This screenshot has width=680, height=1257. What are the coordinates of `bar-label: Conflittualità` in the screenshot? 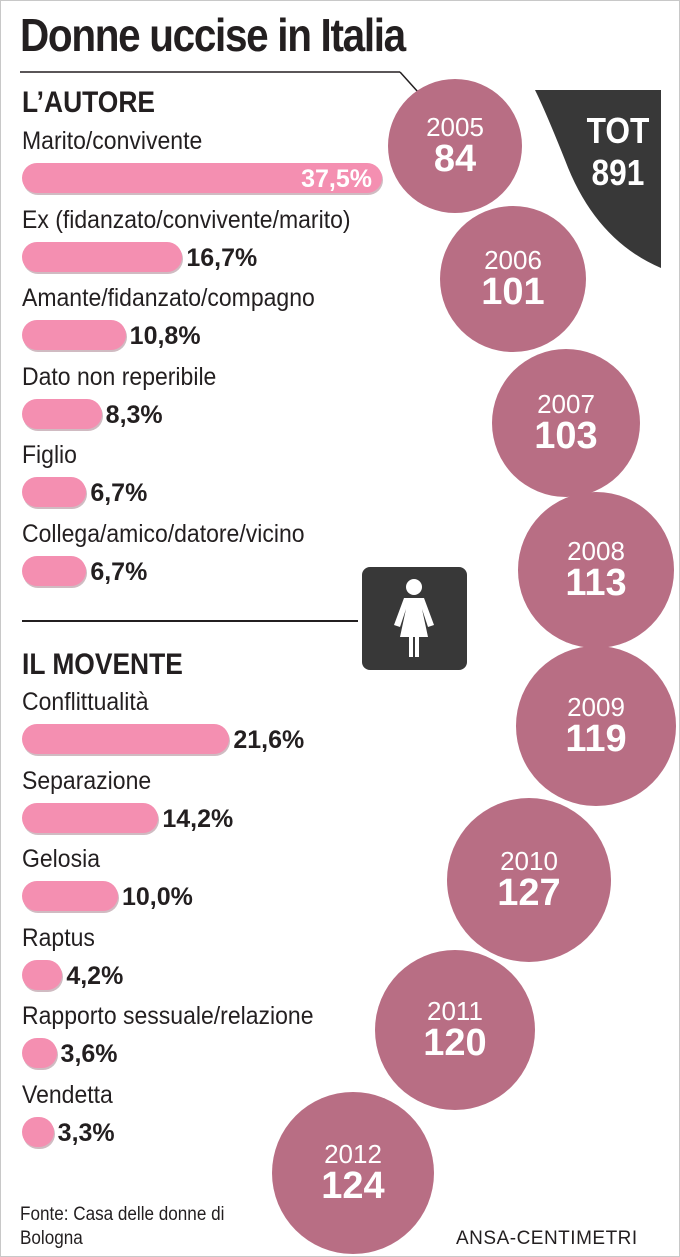 It's located at (85, 702).